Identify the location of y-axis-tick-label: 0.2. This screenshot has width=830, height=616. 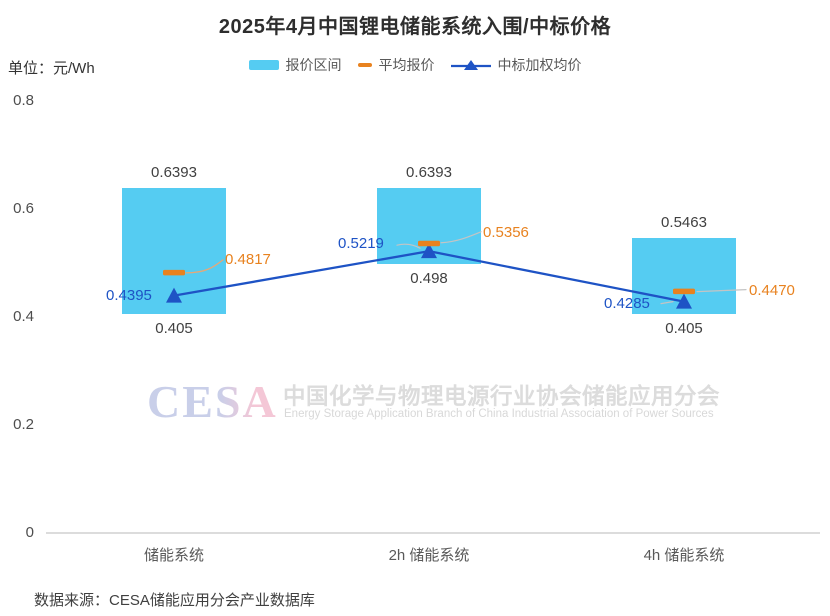
(23, 424).